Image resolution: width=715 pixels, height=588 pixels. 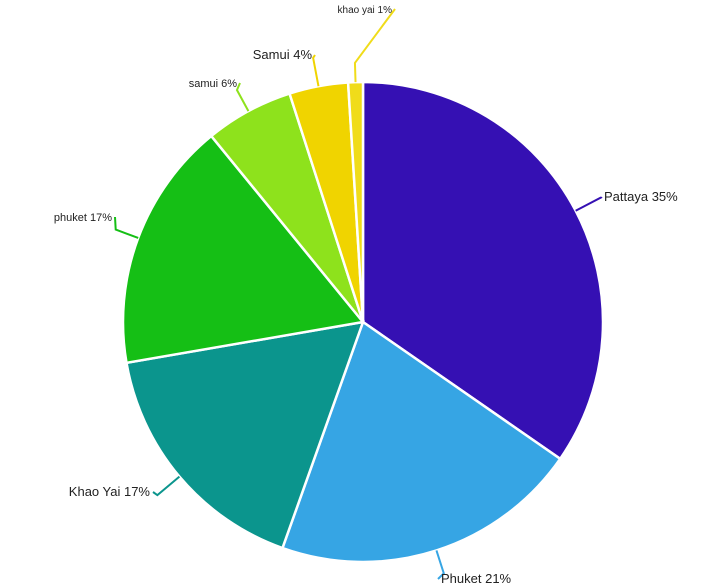 What do you see at coordinates (283, 54) in the screenshot?
I see `slice-label-6: Samui 4%` at bounding box center [283, 54].